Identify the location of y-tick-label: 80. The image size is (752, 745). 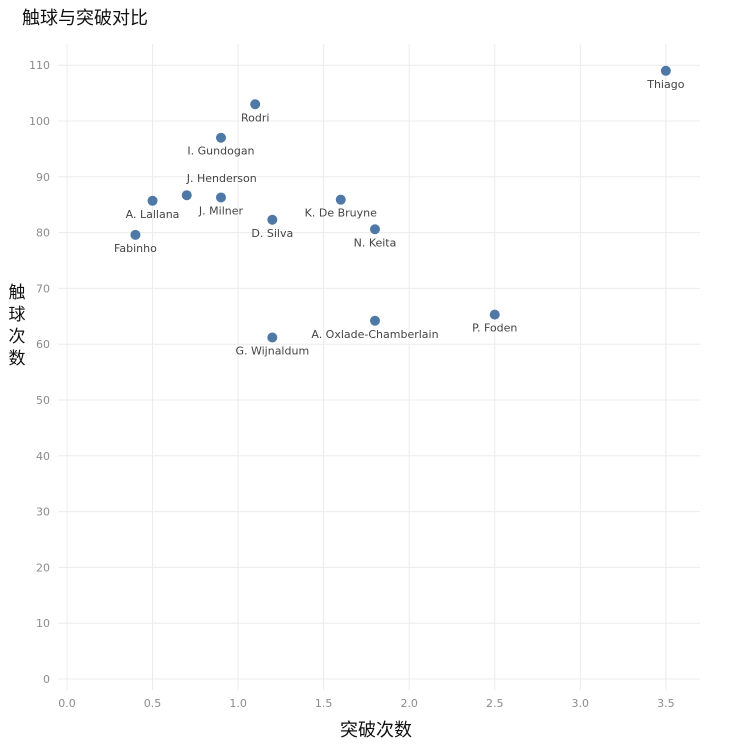
(43, 233).